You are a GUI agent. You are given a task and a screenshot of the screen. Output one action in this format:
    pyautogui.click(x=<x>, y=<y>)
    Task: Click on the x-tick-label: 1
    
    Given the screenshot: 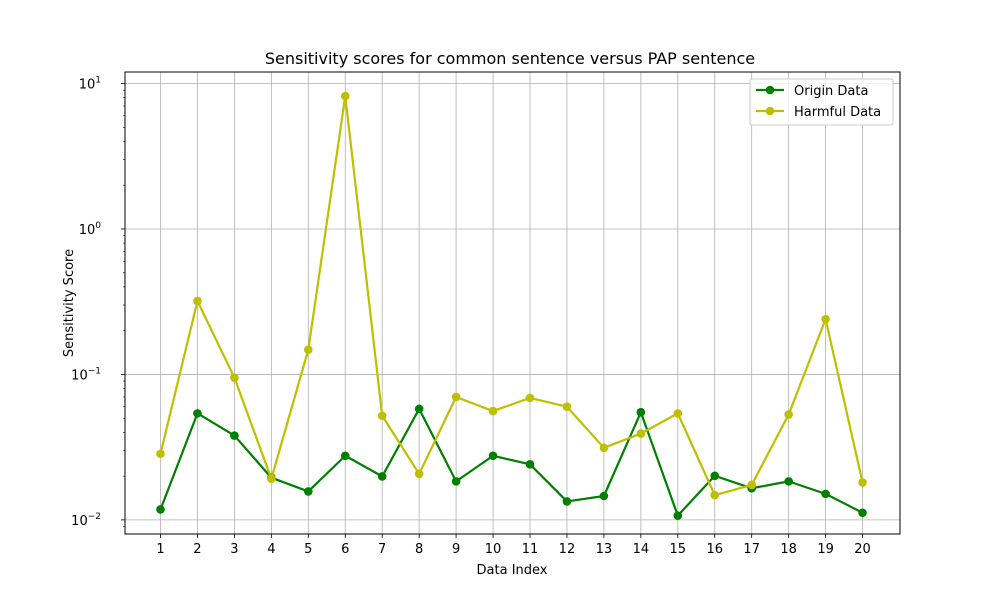 What is the action you would take?
    pyautogui.click(x=160, y=549)
    